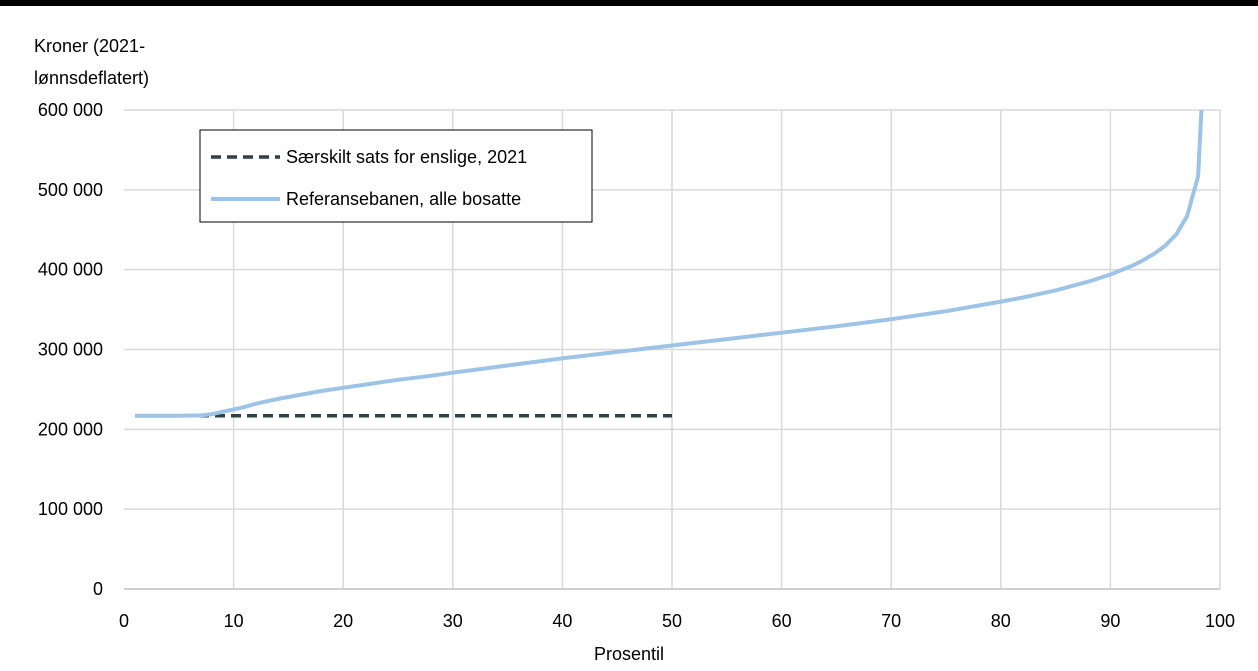  What do you see at coordinates (70, 429) in the screenshot?
I see `y-tick-label: 200 000` at bounding box center [70, 429].